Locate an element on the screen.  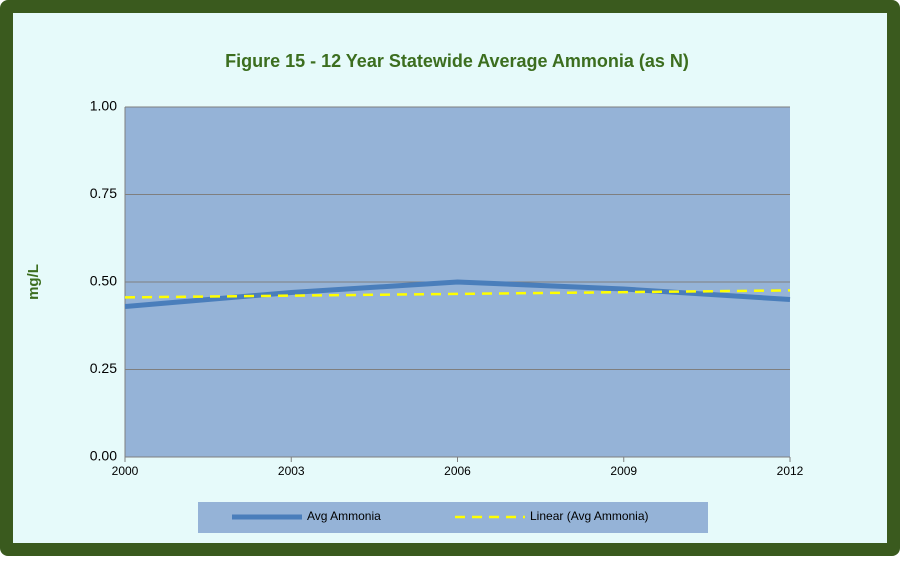
y-tick-label: 0.25 is located at coordinates (103, 368).